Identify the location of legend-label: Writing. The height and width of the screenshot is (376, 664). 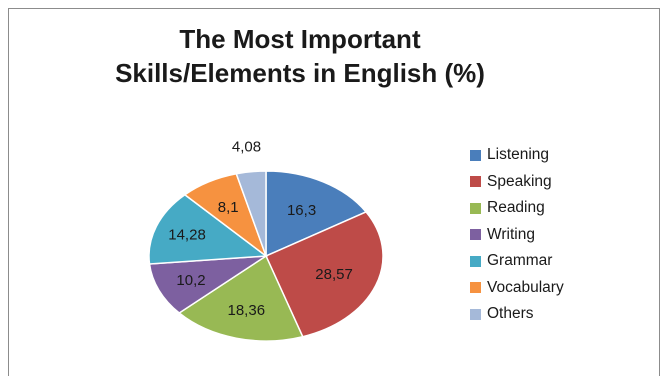
(511, 234).